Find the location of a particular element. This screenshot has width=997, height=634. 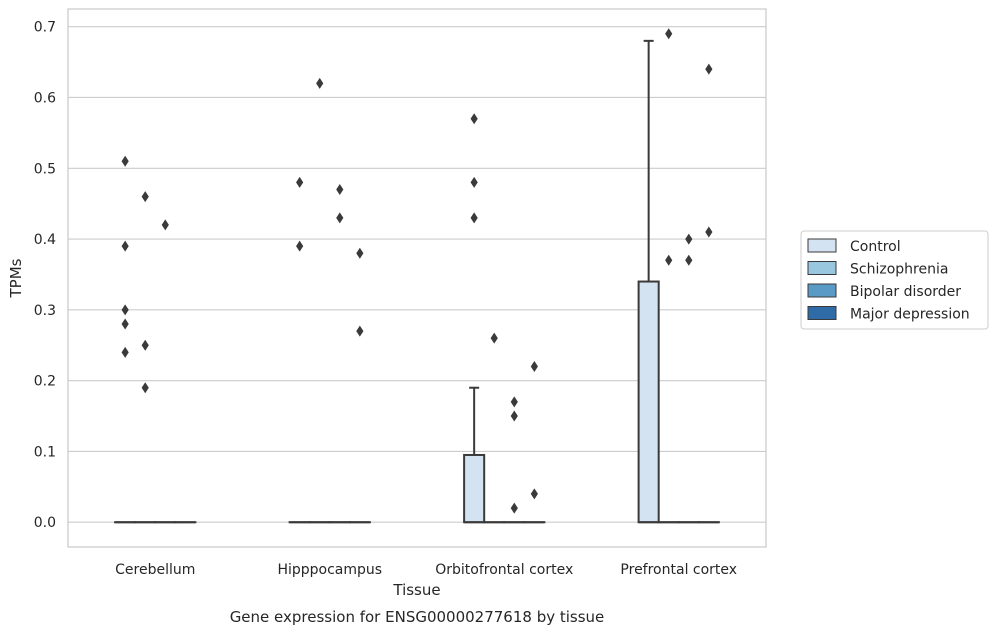

legend-label: Bipolar disorder is located at coordinates (905, 292).